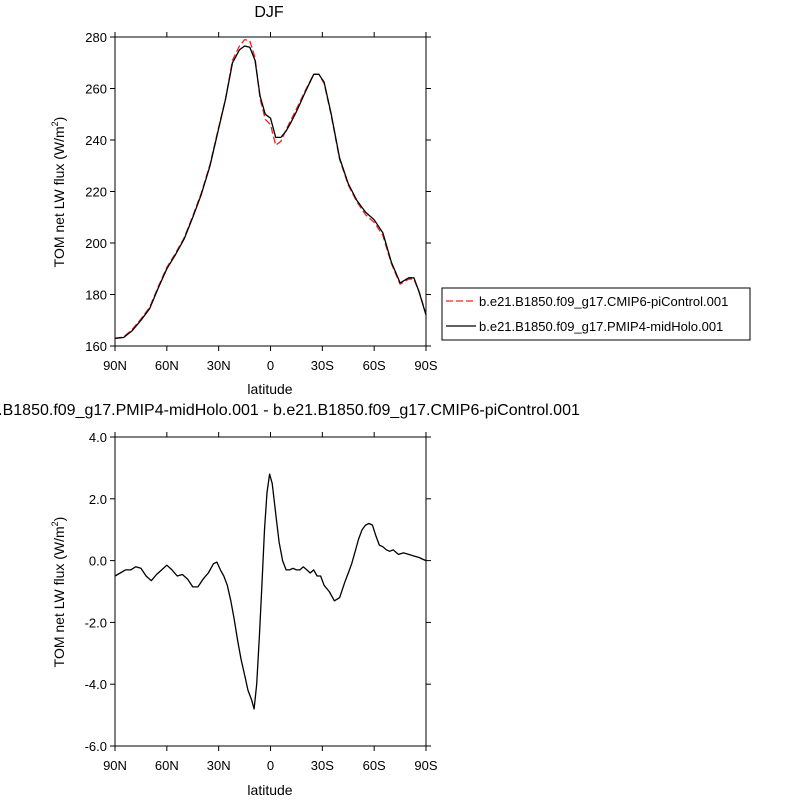 This screenshot has height=800, width=800. What do you see at coordinates (269, 389) in the screenshot?
I see `top-x-axis-label: latitude` at bounding box center [269, 389].